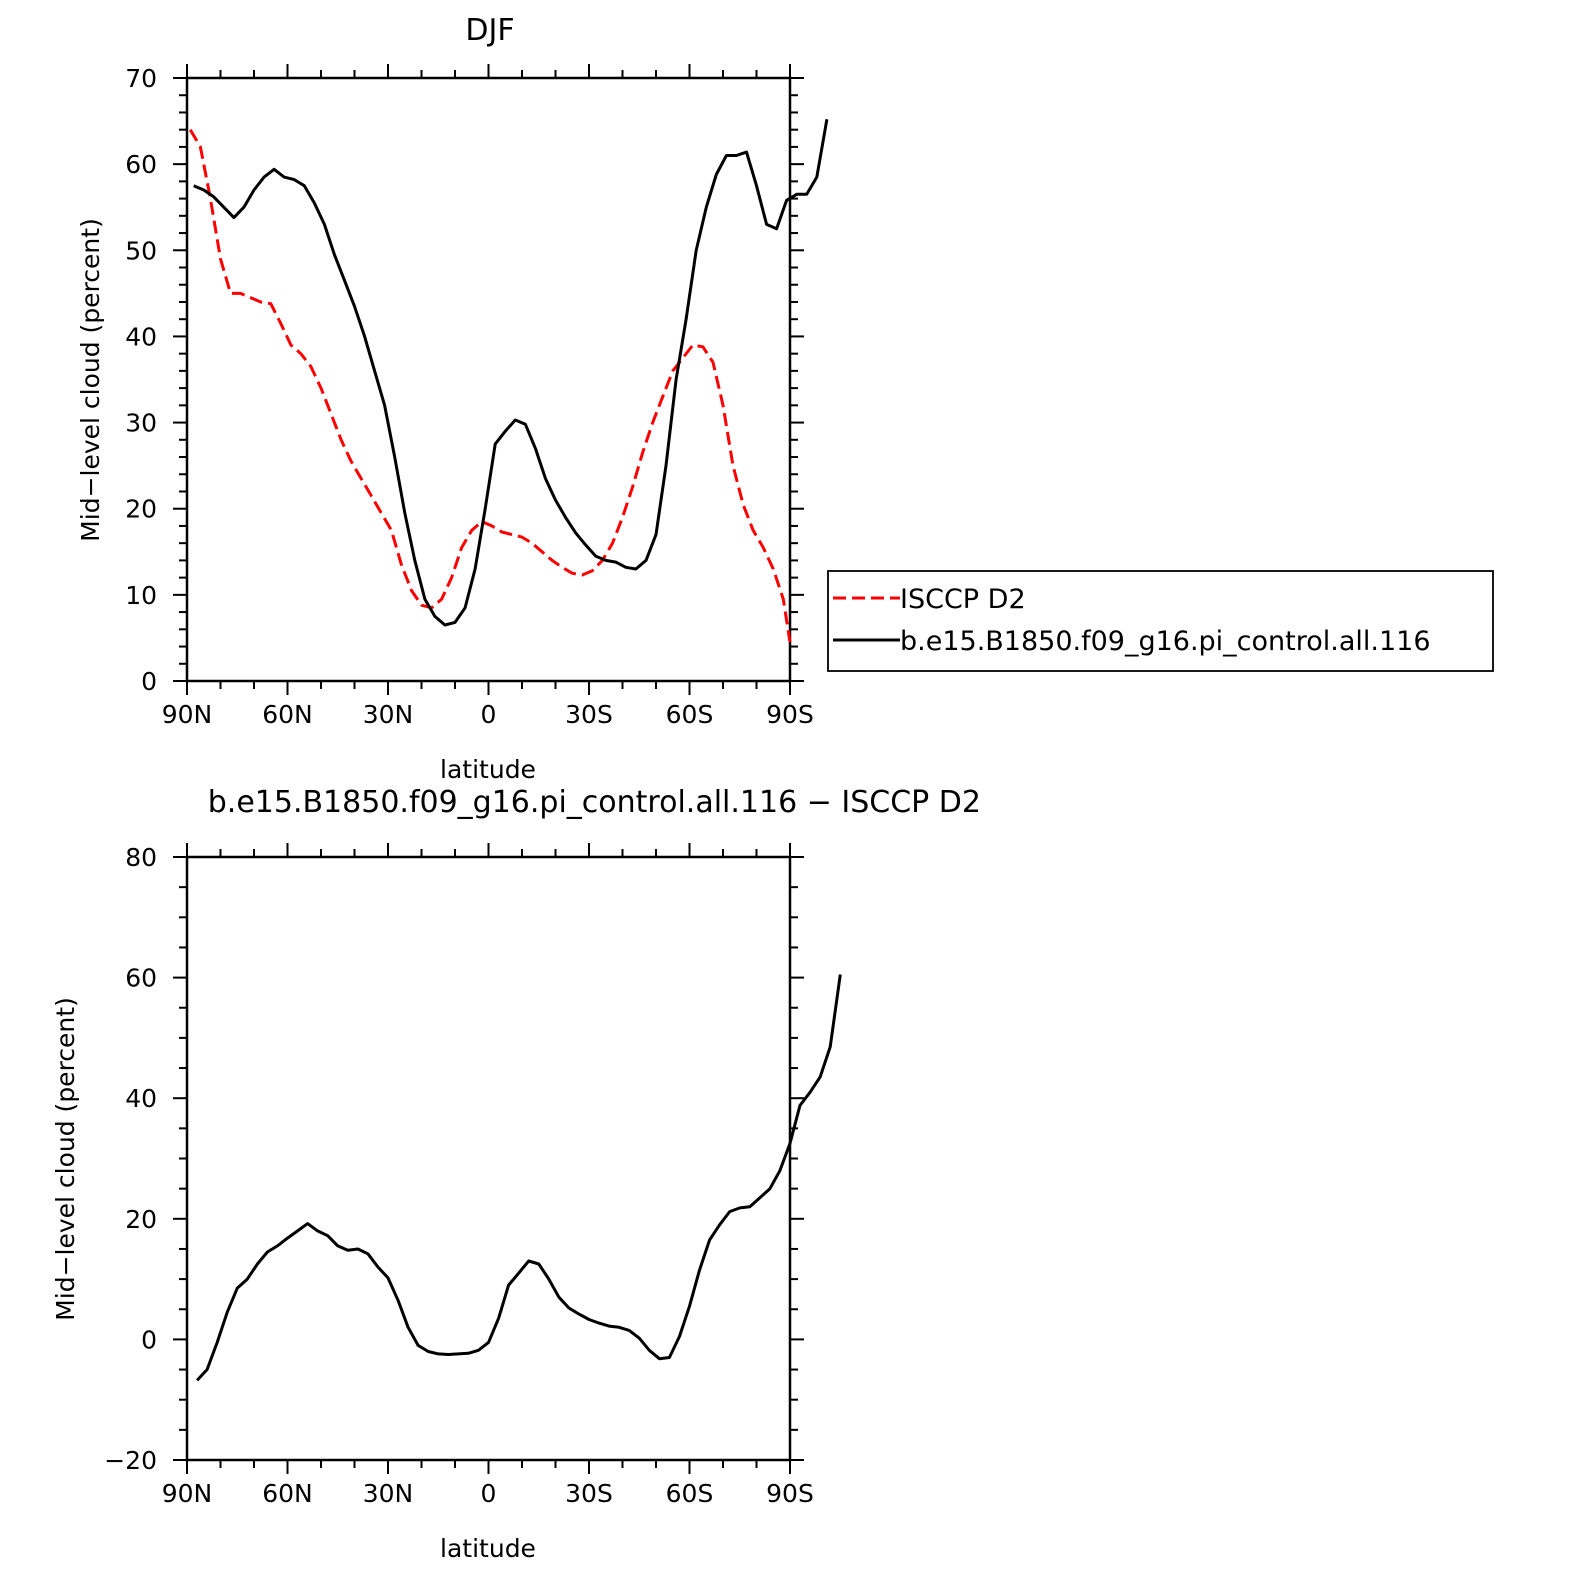  I want to click on y-tick-label: 80, so click(141, 857).